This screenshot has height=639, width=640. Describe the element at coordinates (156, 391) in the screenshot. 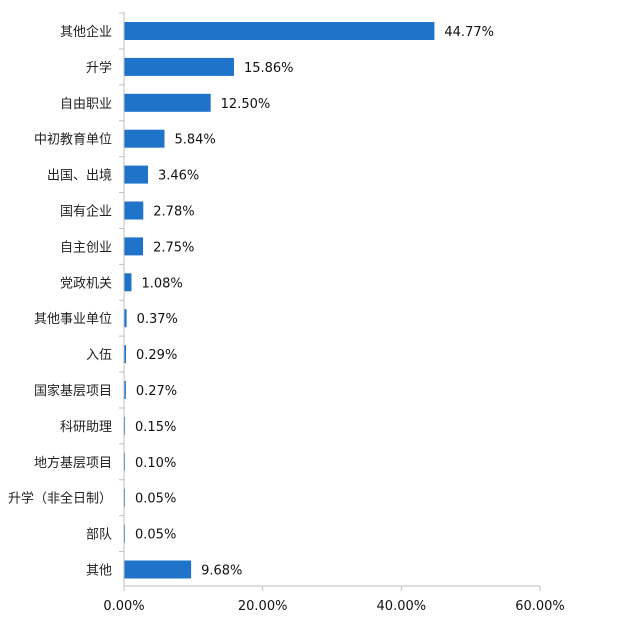

I see `data-label: 0.27%` at that location.